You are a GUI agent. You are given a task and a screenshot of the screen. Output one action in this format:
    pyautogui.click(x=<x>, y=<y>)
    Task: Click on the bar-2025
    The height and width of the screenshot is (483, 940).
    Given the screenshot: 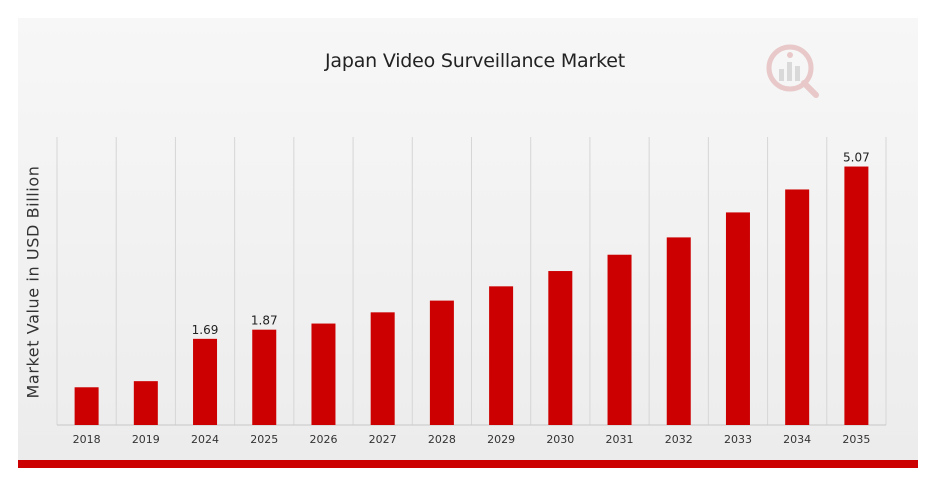 What is the action you would take?
    pyautogui.click(x=264, y=377)
    